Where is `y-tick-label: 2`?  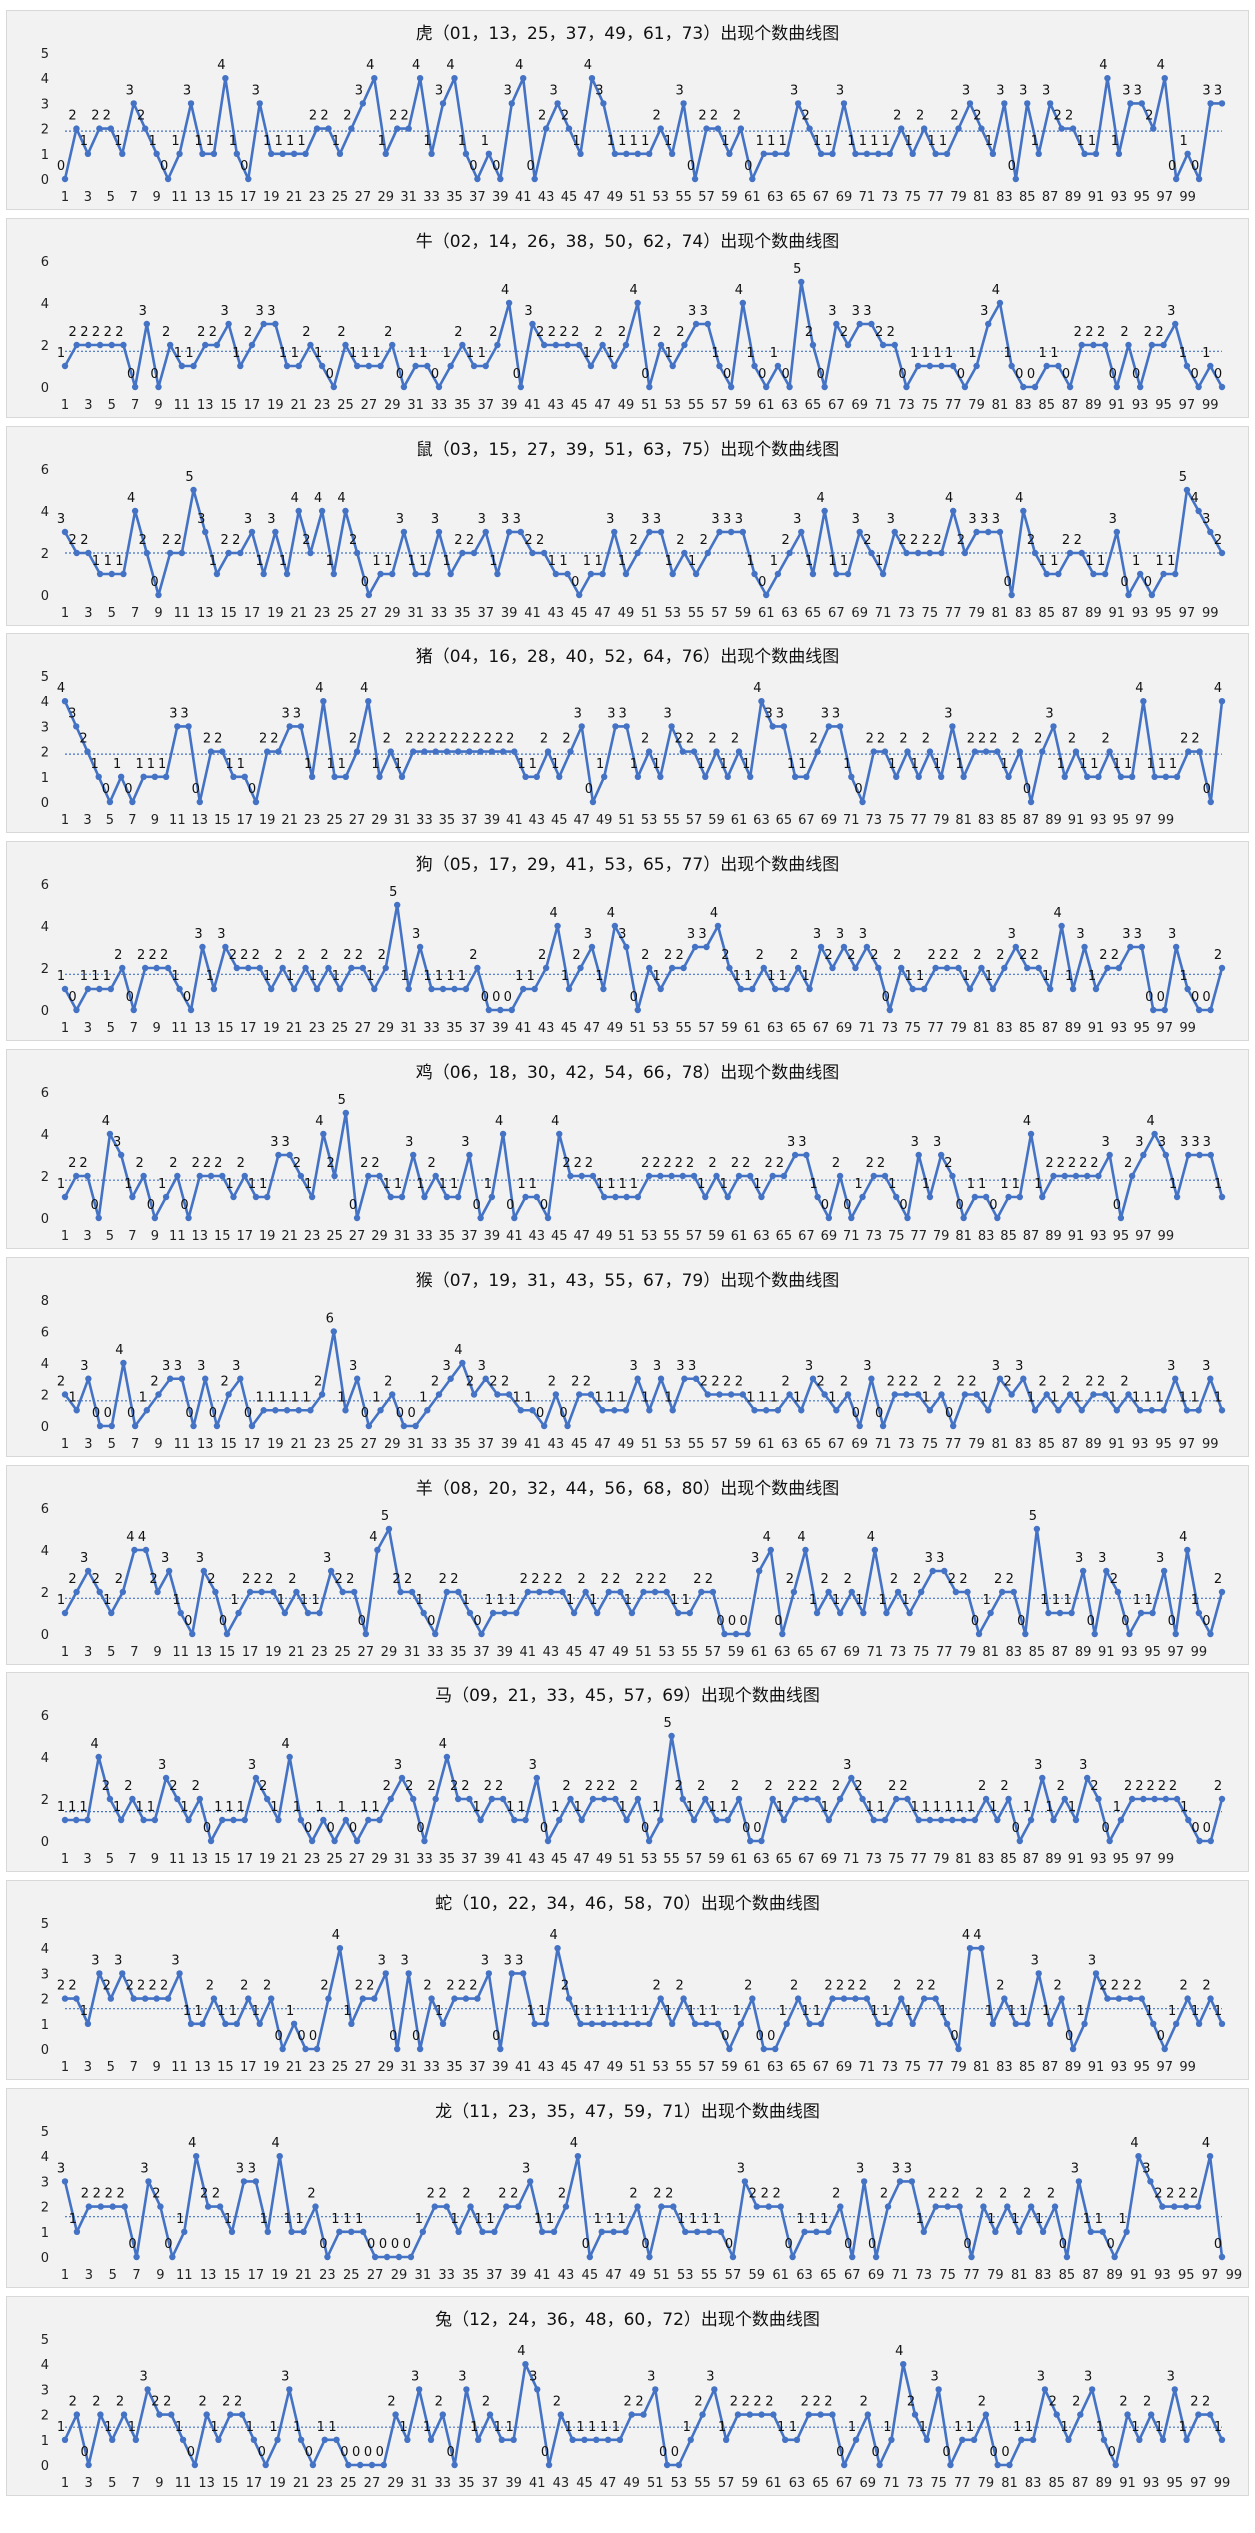
y-tick-label: 2 is located at coordinates (45, 346).